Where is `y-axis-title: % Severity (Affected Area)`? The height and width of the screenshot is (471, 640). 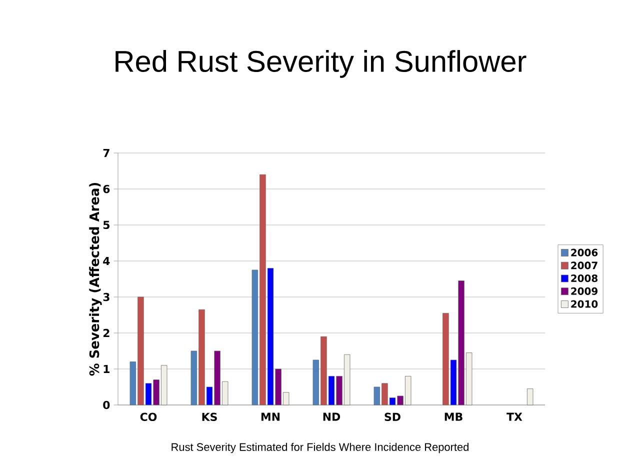
y-axis-title: % Severity (Affected Area) is located at coordinates (95, 279).